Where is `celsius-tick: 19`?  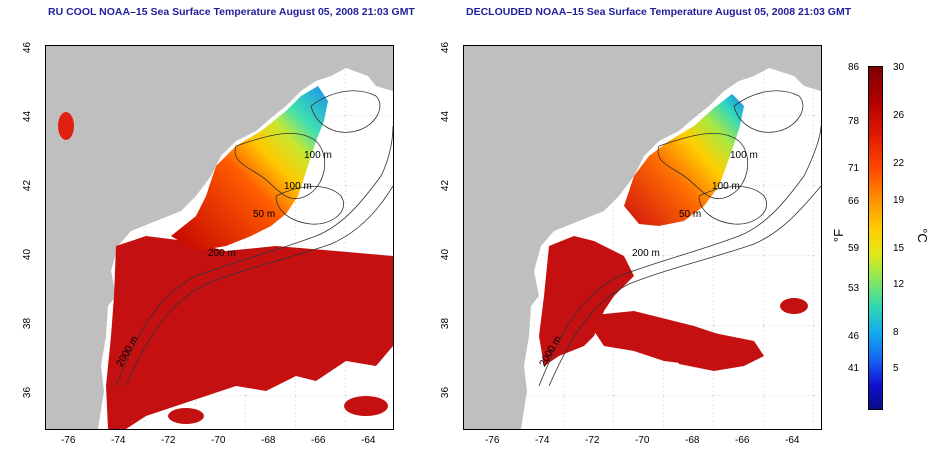 celsius-tick: 19 is located at coordinates (899, 200).